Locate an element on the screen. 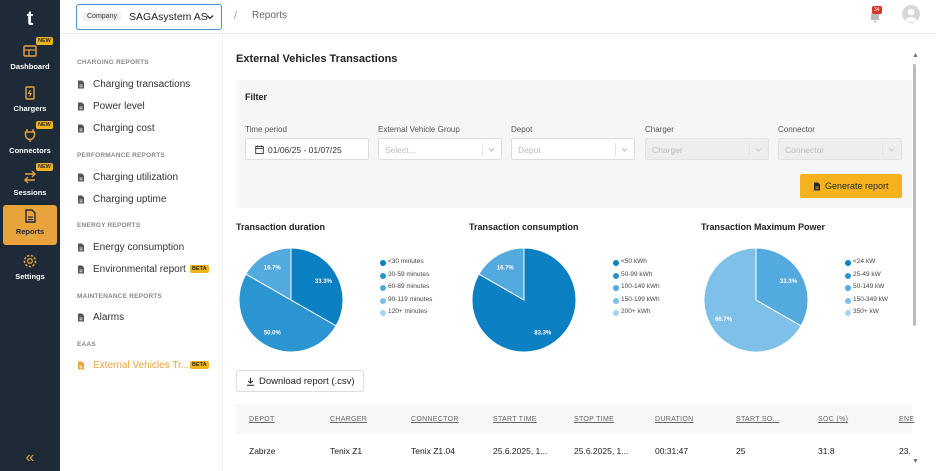 This screenshot has width=936, height=471. nav-connectors: NEW Connectors is located at coordinates (30, 142).